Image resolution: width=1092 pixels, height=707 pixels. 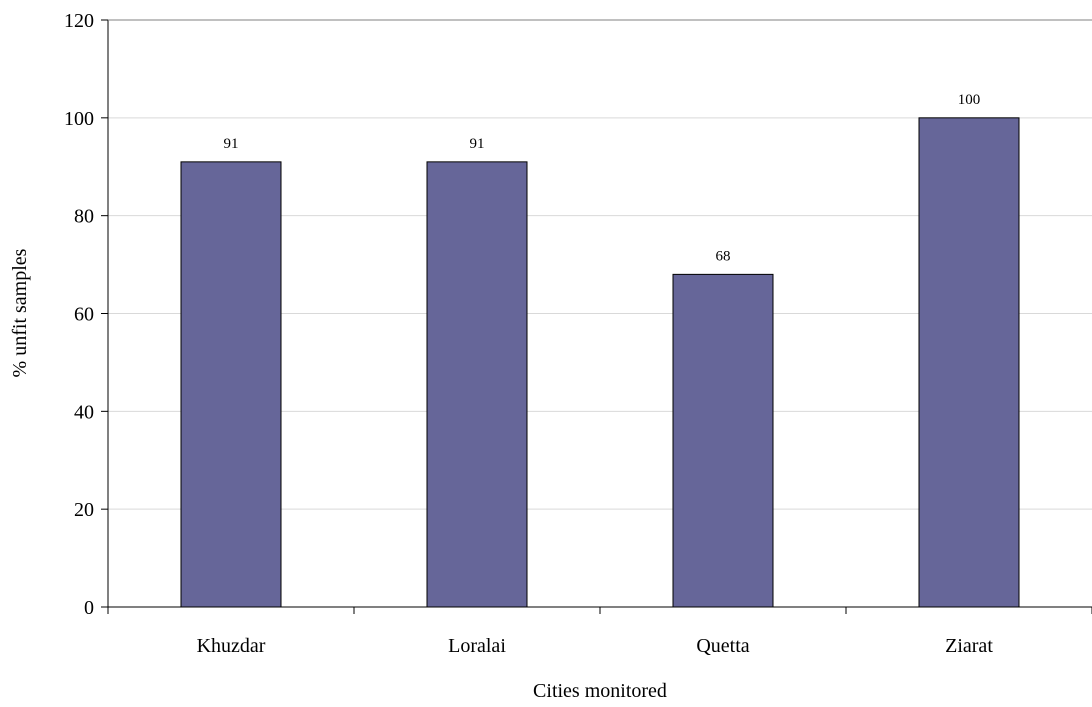 What do you see at coordinates (723, 256) in the screenshot?
I see `bar-value-label: 68` at bounding box center [723, 256].